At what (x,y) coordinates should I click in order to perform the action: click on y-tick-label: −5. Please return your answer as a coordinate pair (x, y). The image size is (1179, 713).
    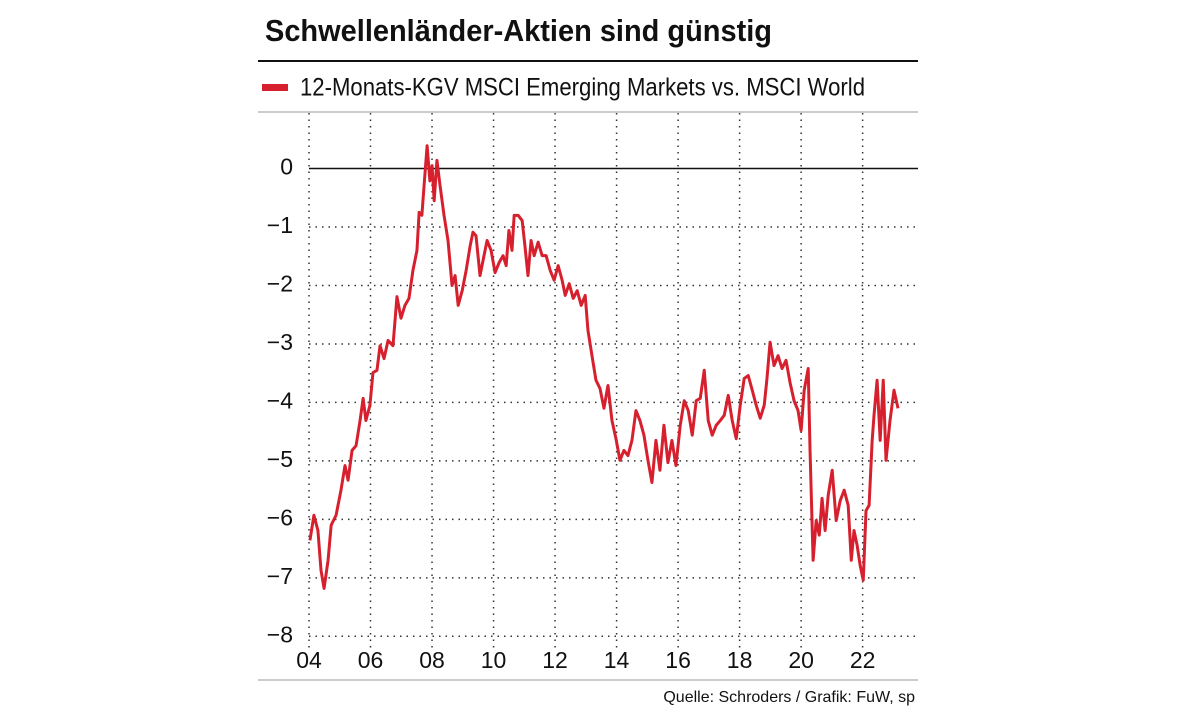
    Looking at the image, I should click on (280, 459).